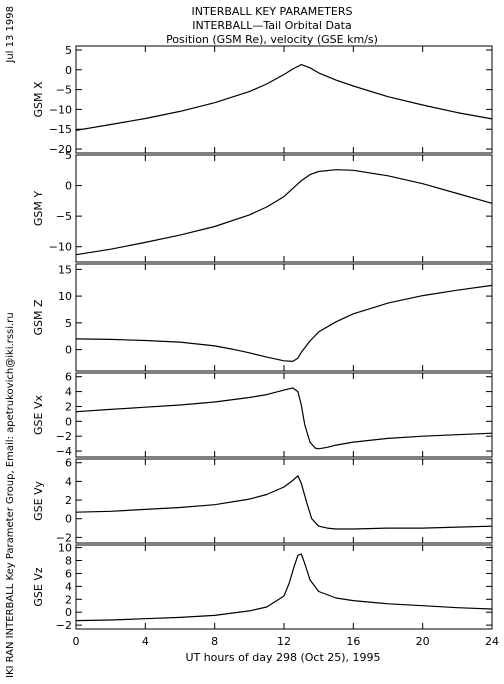 The width and height of the screenshot is (504, 684). What do you see at coordinates (284, 641) in the screenshot?
I see `x-tick-label: 12` at bounding box center [284, 641].